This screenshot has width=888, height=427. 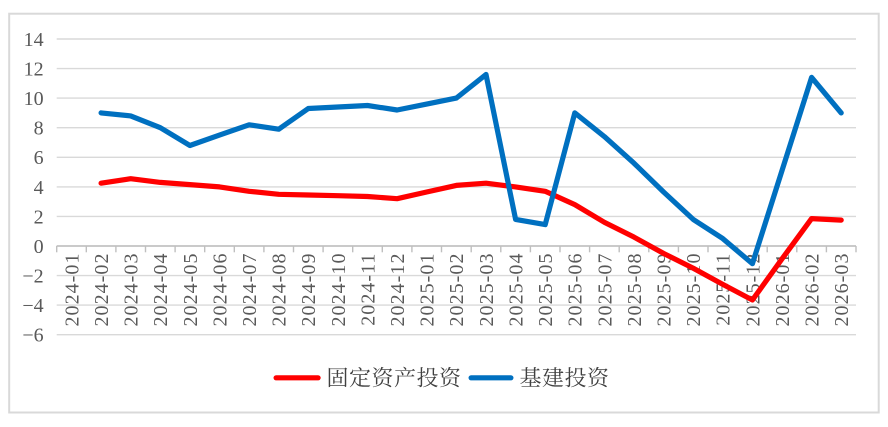 I want to click on svg-text: 4, so click(x=39, y=188).